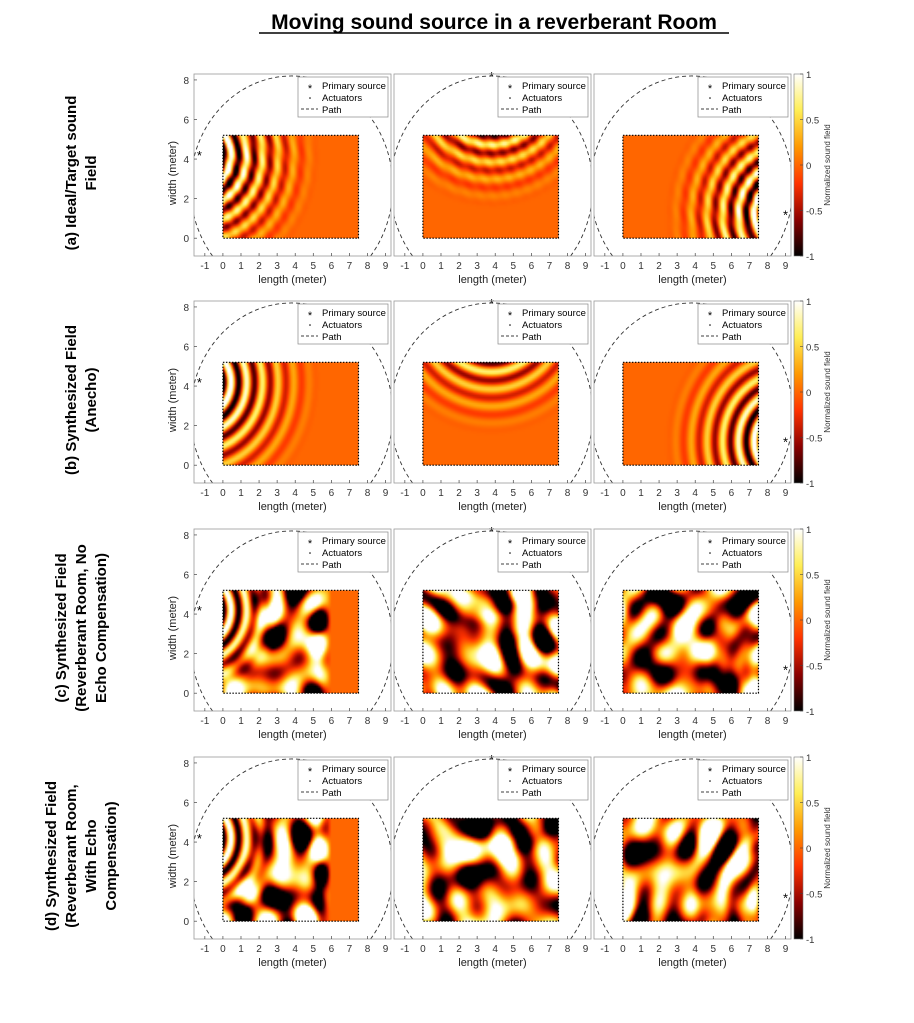 This screenshot has width=914, height=1023. I want to click on y-tick-label: 4, so click(186, 160).